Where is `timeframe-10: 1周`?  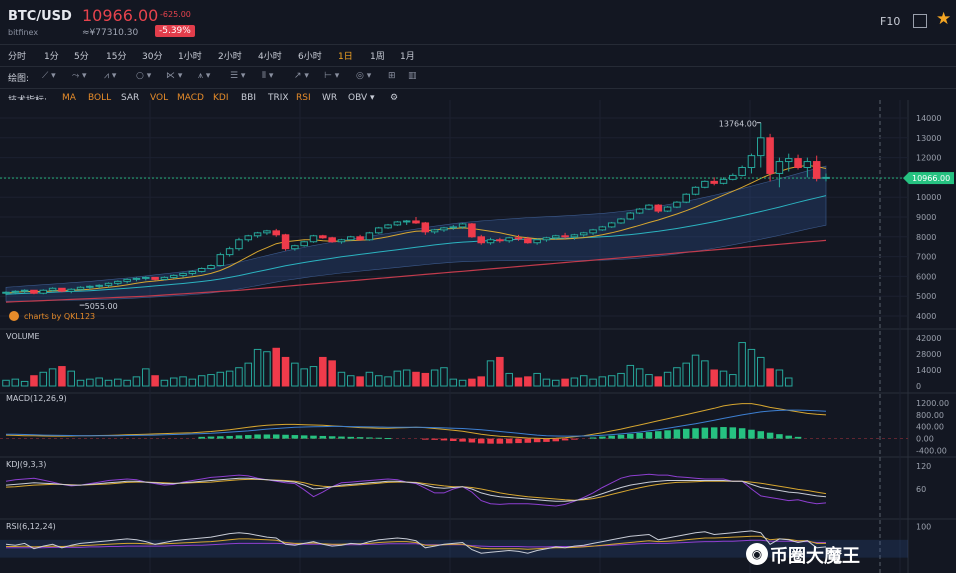
timeframe-10: 1周 is located at coordinates (377, 57).